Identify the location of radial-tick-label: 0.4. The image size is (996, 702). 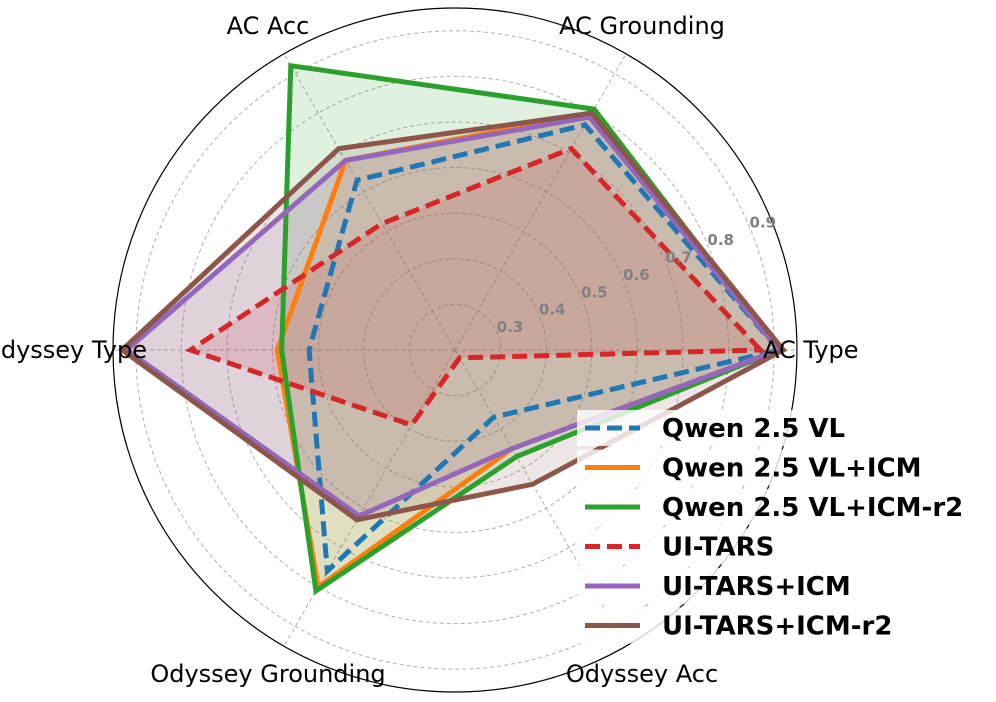
(552, 310).